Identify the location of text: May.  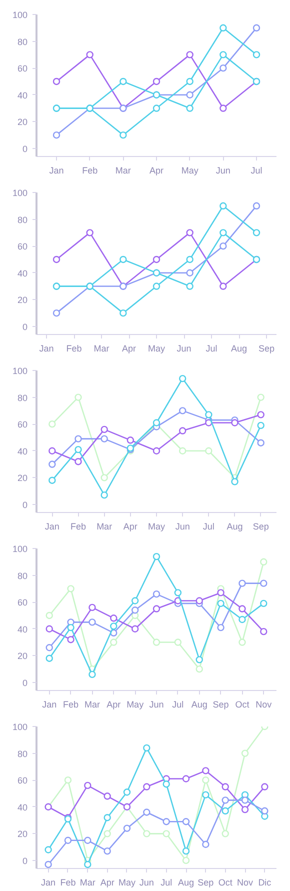
(157, 349).